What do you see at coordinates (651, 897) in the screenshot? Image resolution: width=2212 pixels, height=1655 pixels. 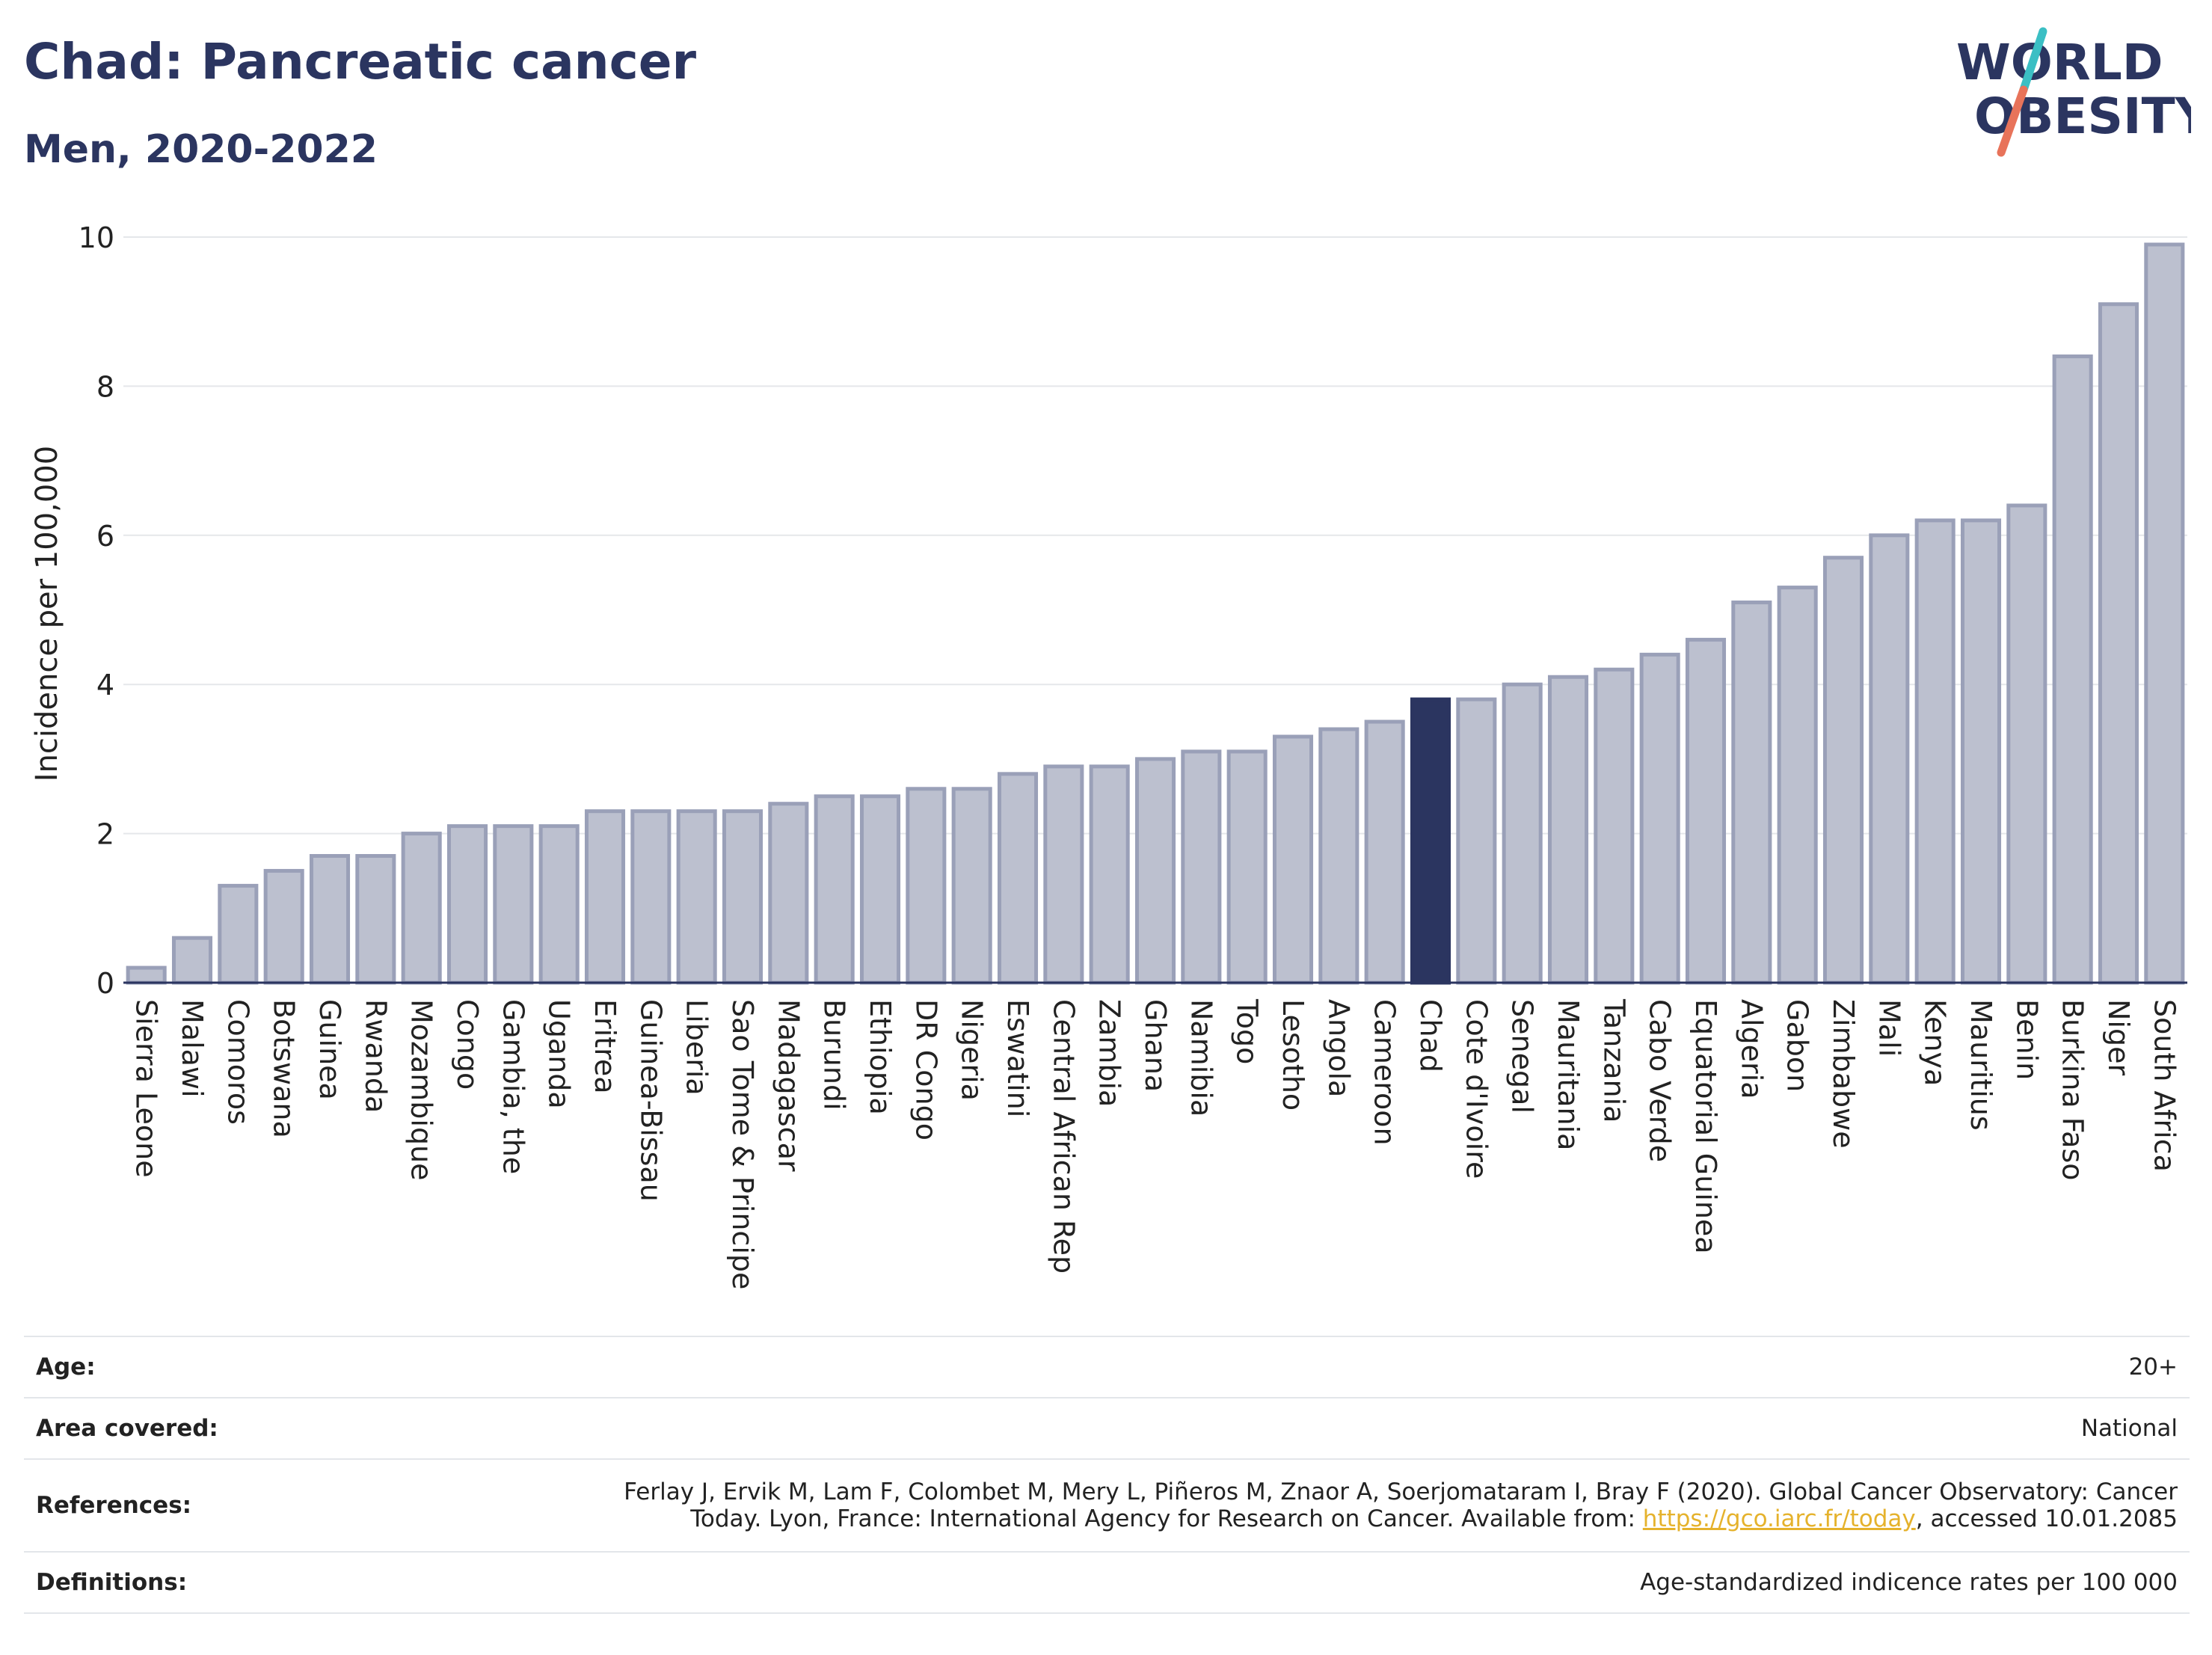 I see `bar-guinea-bissau` at bounding box center [651, 897].